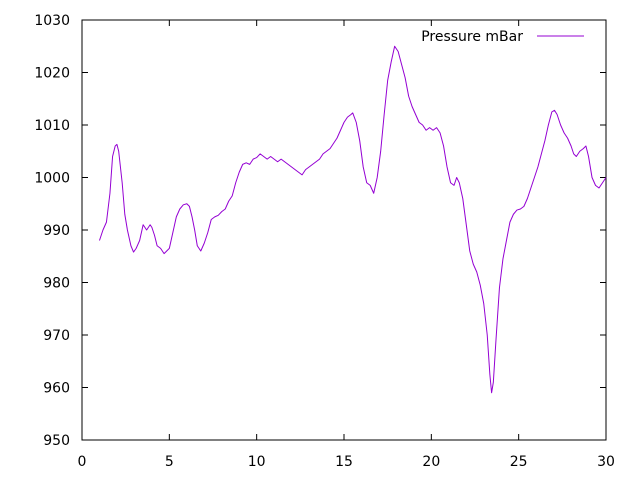 Image resolution: width=640 pixels, height=480 pixels. Describe the element at coordinates (52, 74) in the screenshot. I see `y-tick-label: 1020` at that location.